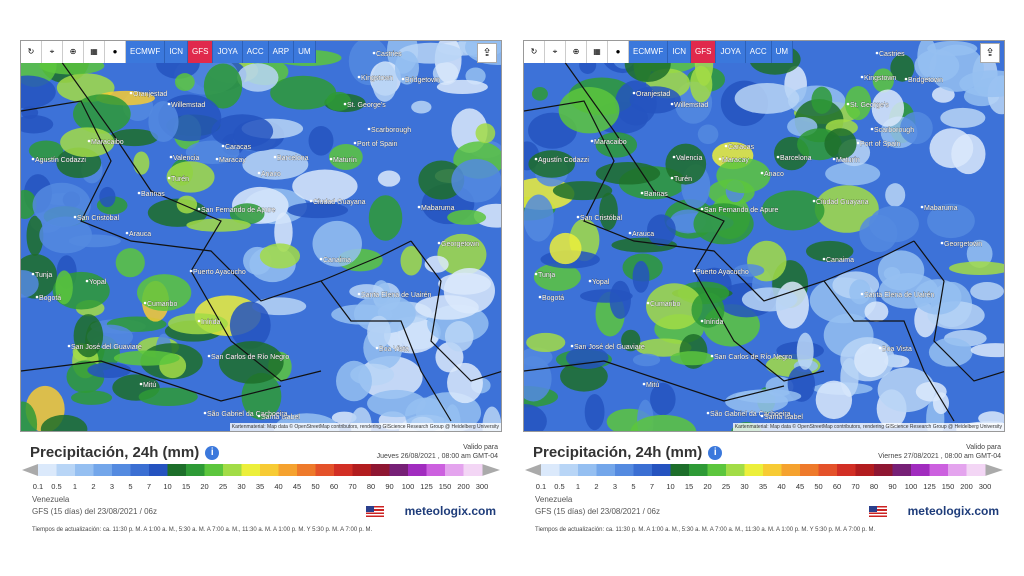  What do you see at coordinates (842, 202) in the screenshot?
I see `city-label: Ciudad Guayana` at bounding box center [842, 202].